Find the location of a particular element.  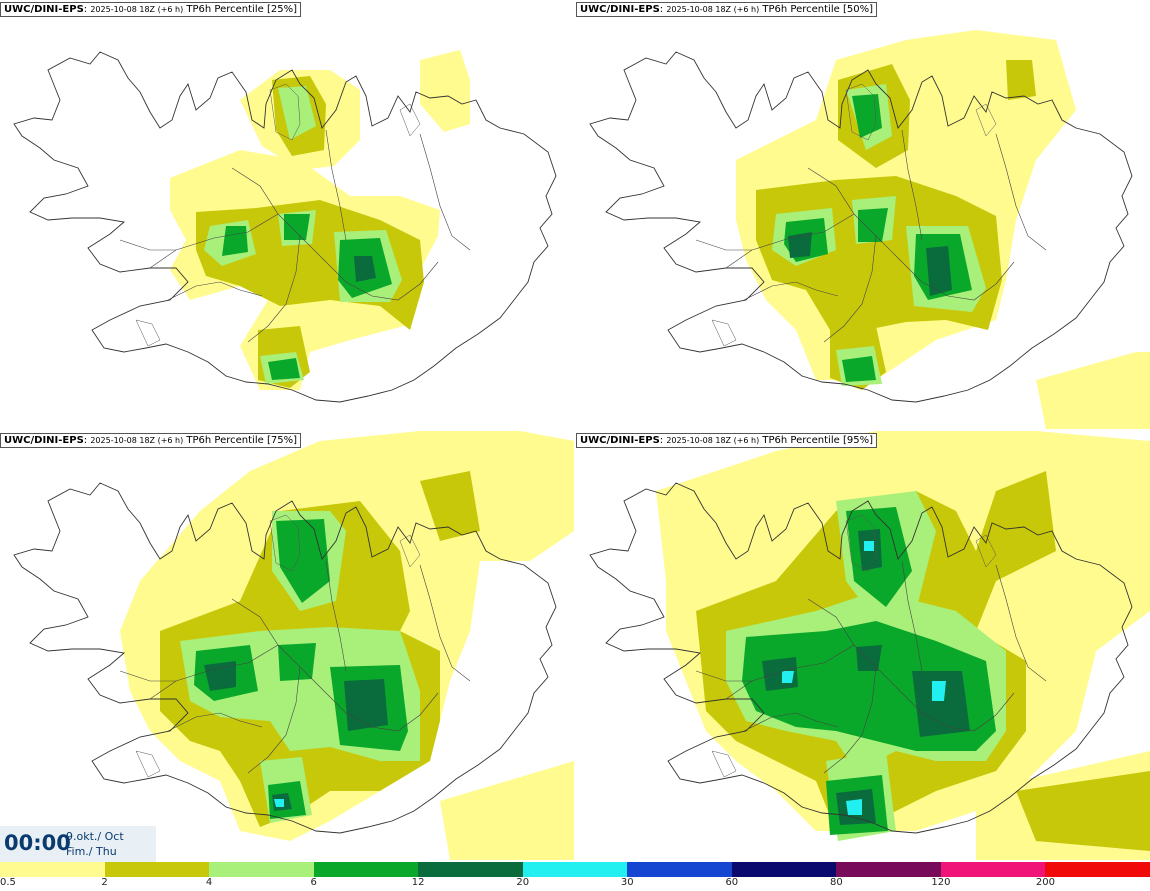

legend-tick-label: 200 is located at coordinates (1045, 882).